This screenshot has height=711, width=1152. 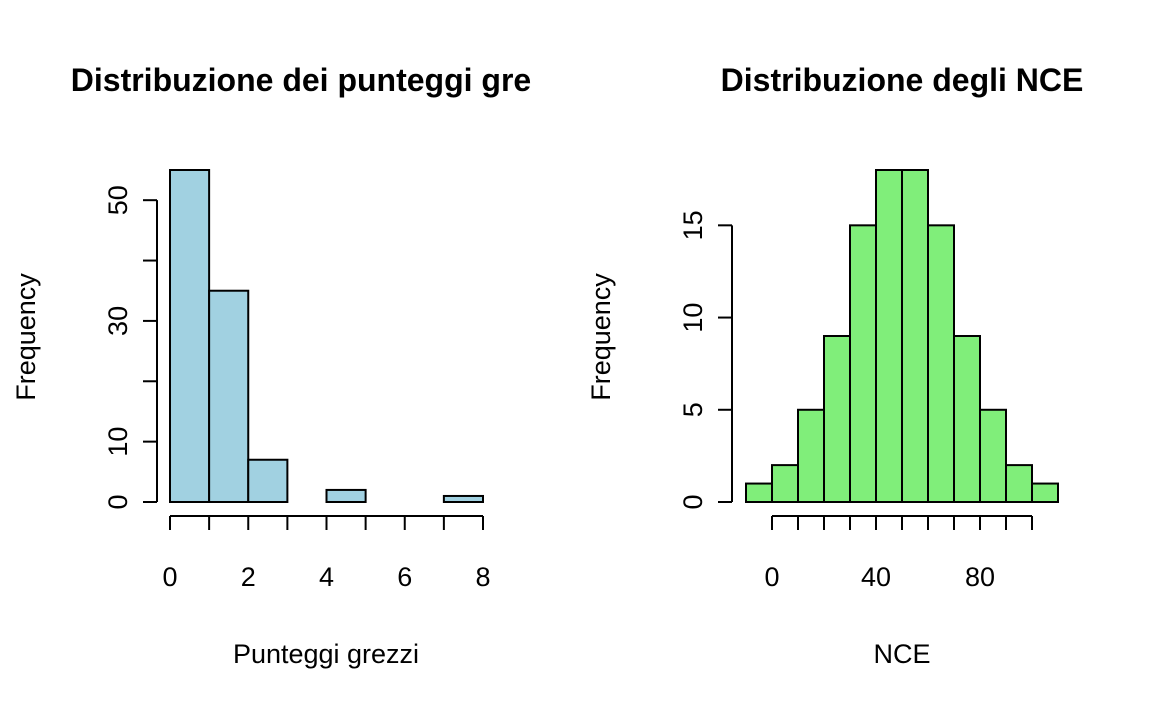 What do you see at coordinates (326, 654) in the screenshot?
I see `x-axis-label: Punteggi grezzi` at bounding box center [326, 654].